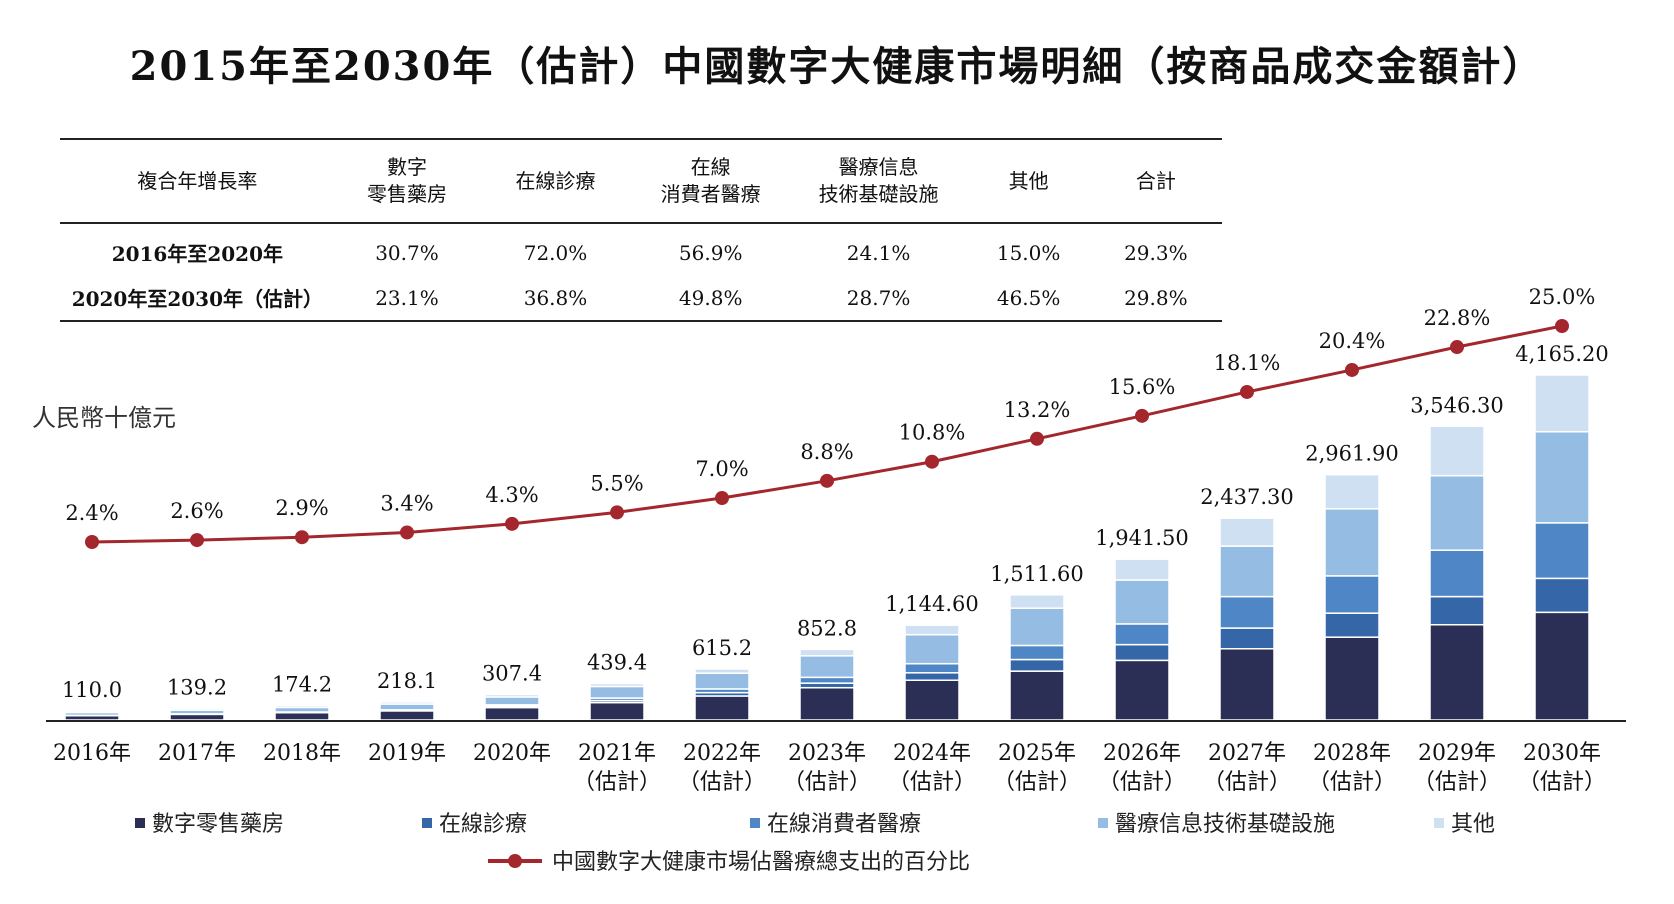 The height and width of the screenshot is (904, 1674). What do you see at coordinates (1247, 363) in the screenshot?
I see `line-point-label: 18.1%` at bounding box center [1247, 363].